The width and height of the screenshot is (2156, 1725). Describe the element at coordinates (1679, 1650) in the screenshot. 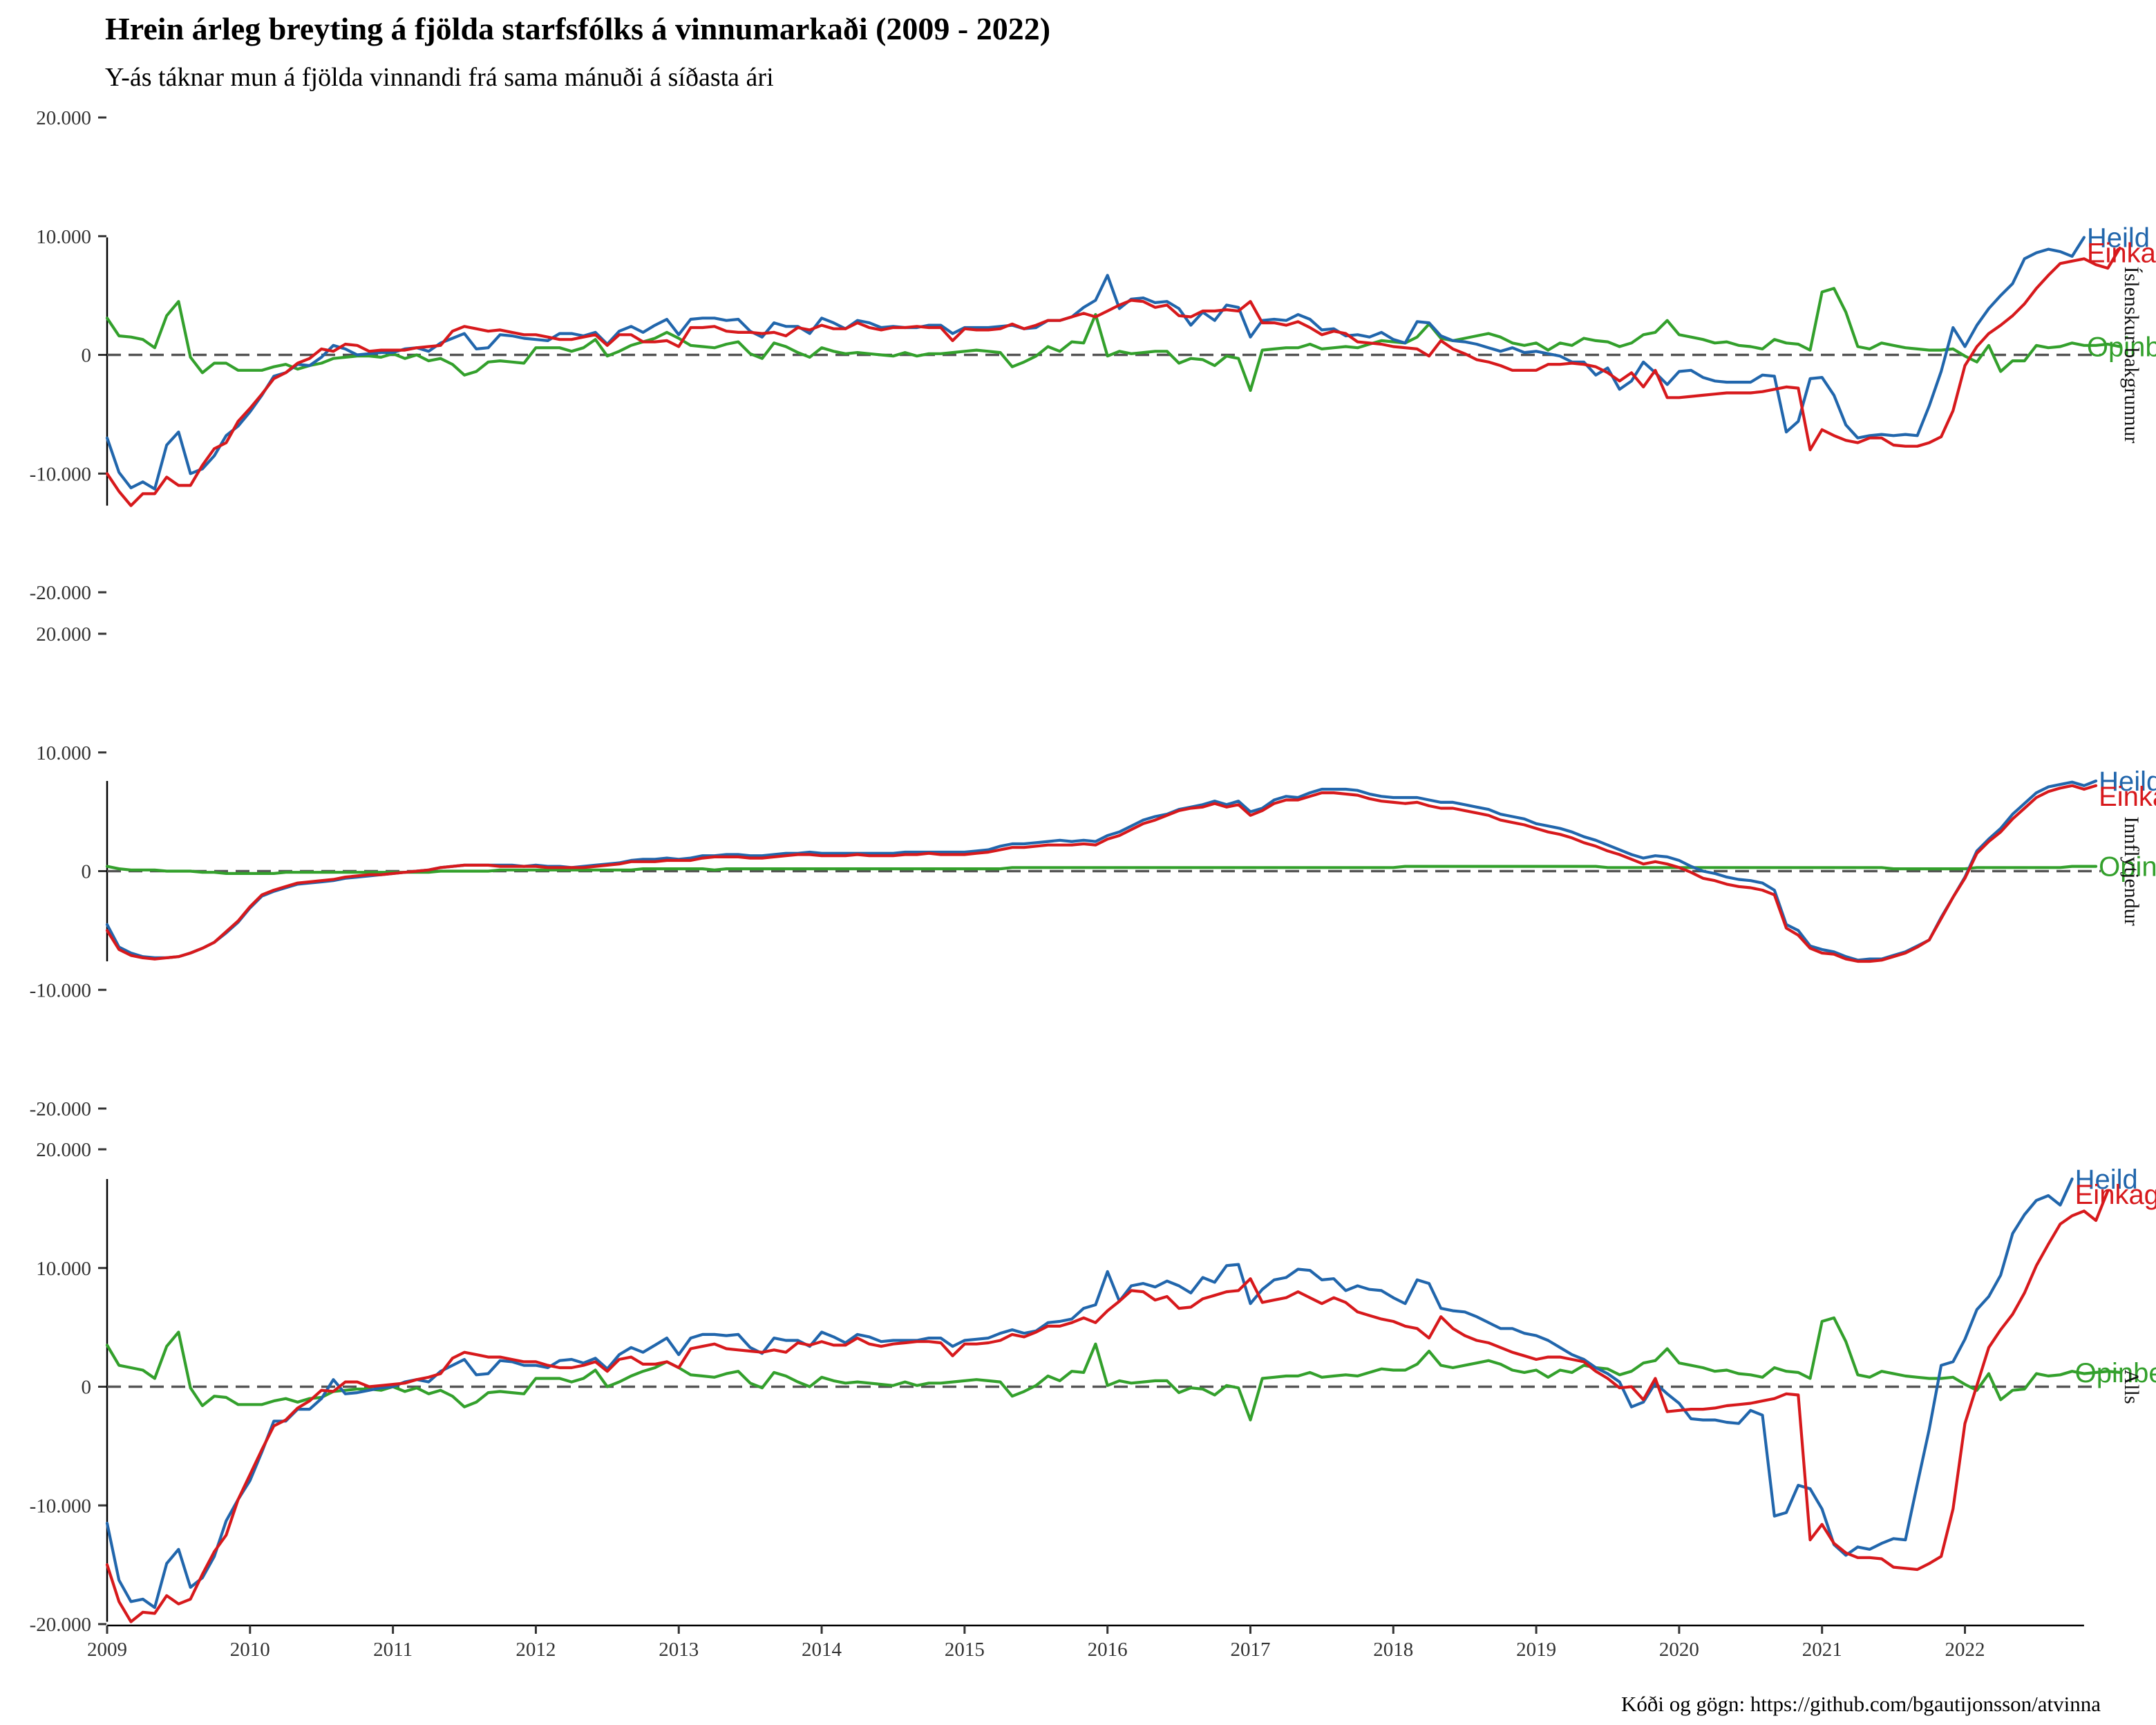

I see `x-tick-label: 2020` at that location.